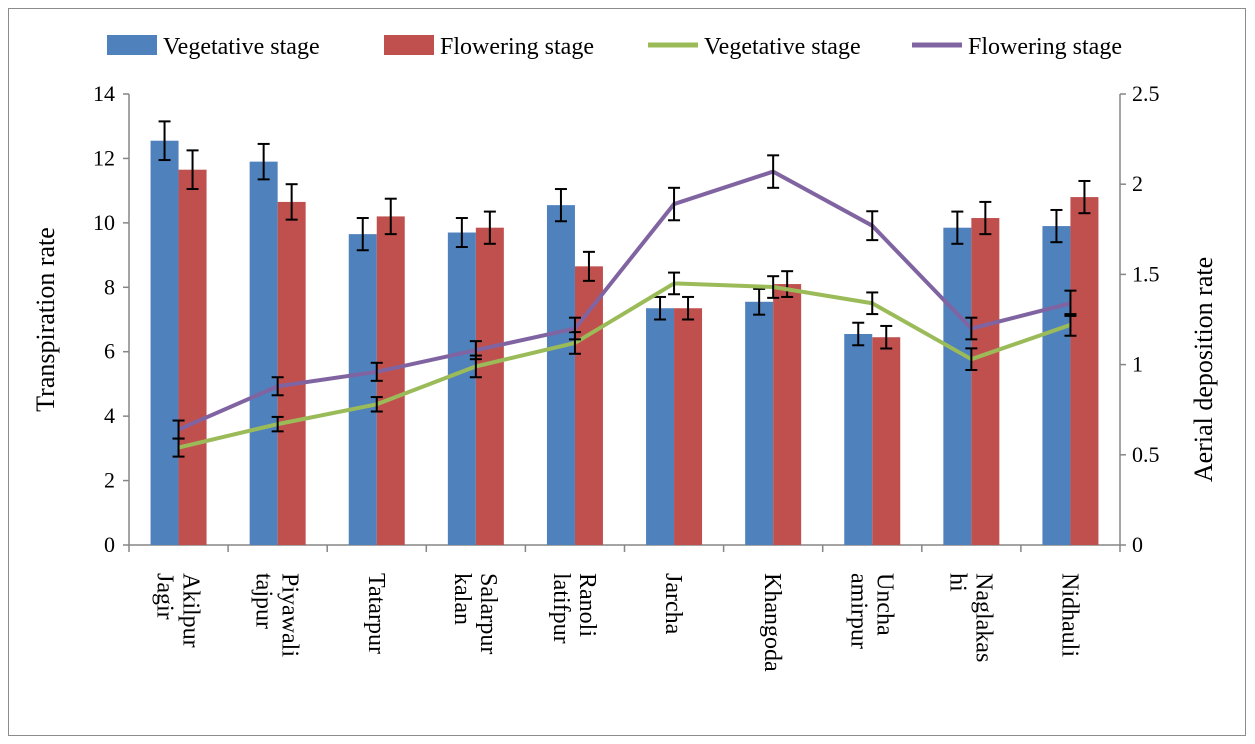 The image size is (1255, 744). Describe the element at coordinates (1203, 369) in the screenshot. I see `right-axis-title: Aerial deposition rate` at that location.